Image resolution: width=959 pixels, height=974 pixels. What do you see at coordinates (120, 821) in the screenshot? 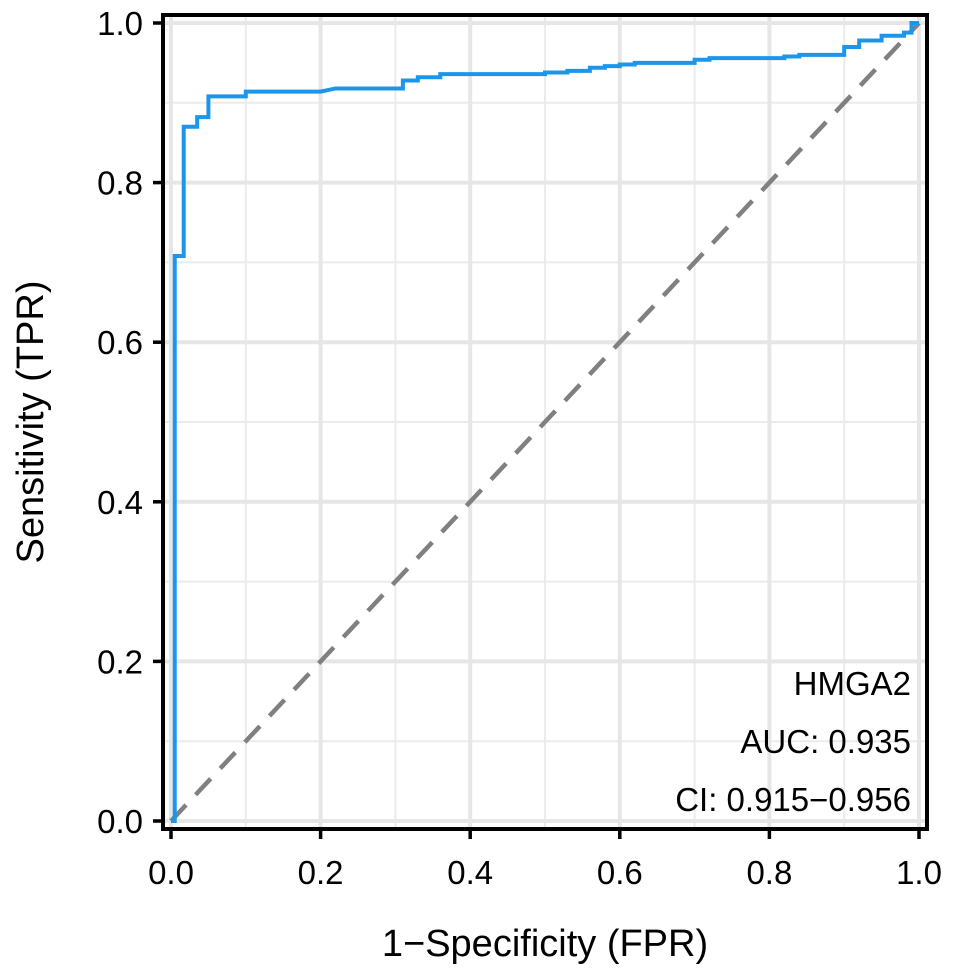
I see `y-tick-label: 0.0` at bounding box center [120, 821].